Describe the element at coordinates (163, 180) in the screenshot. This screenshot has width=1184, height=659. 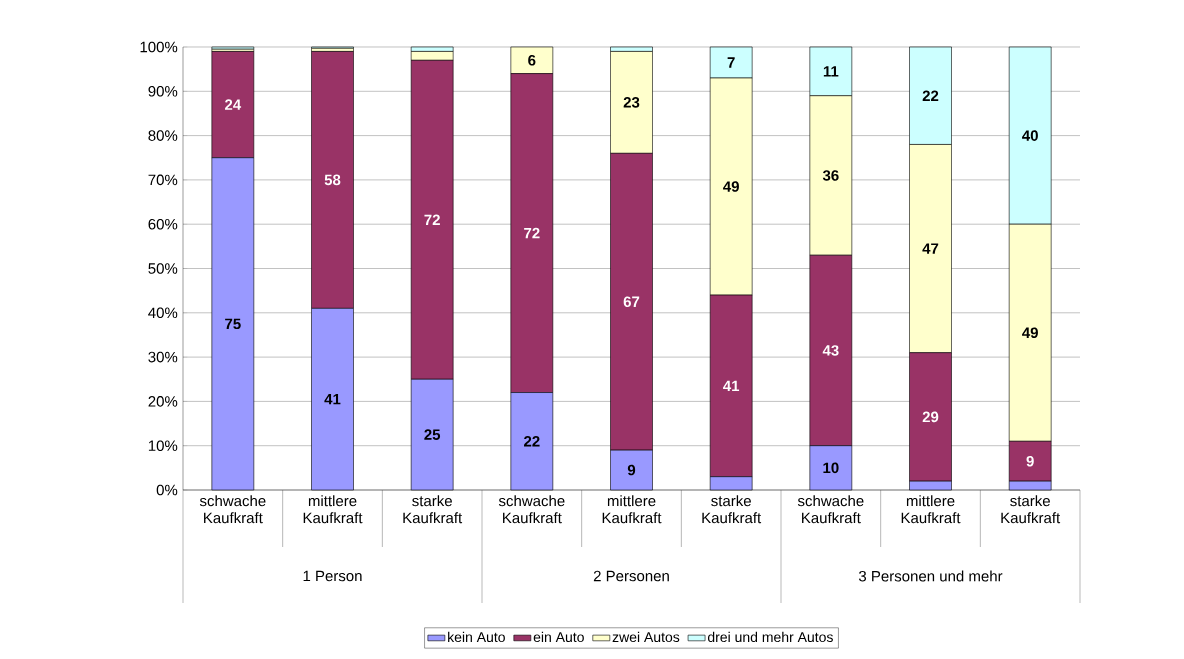
I see `y-tick-label: 70%` at that location.